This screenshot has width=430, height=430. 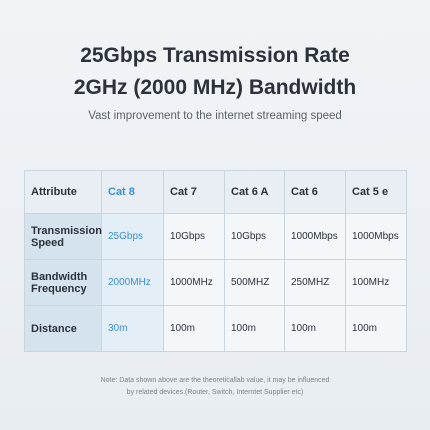 I want to click on column-header: Attribute, so click(x=63, y=192).